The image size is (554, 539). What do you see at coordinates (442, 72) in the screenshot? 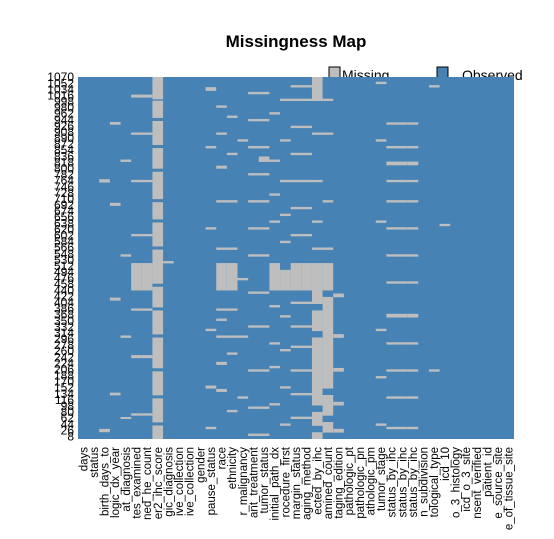
I see `legend-swatch-observed` at bounding box center [442, 72].